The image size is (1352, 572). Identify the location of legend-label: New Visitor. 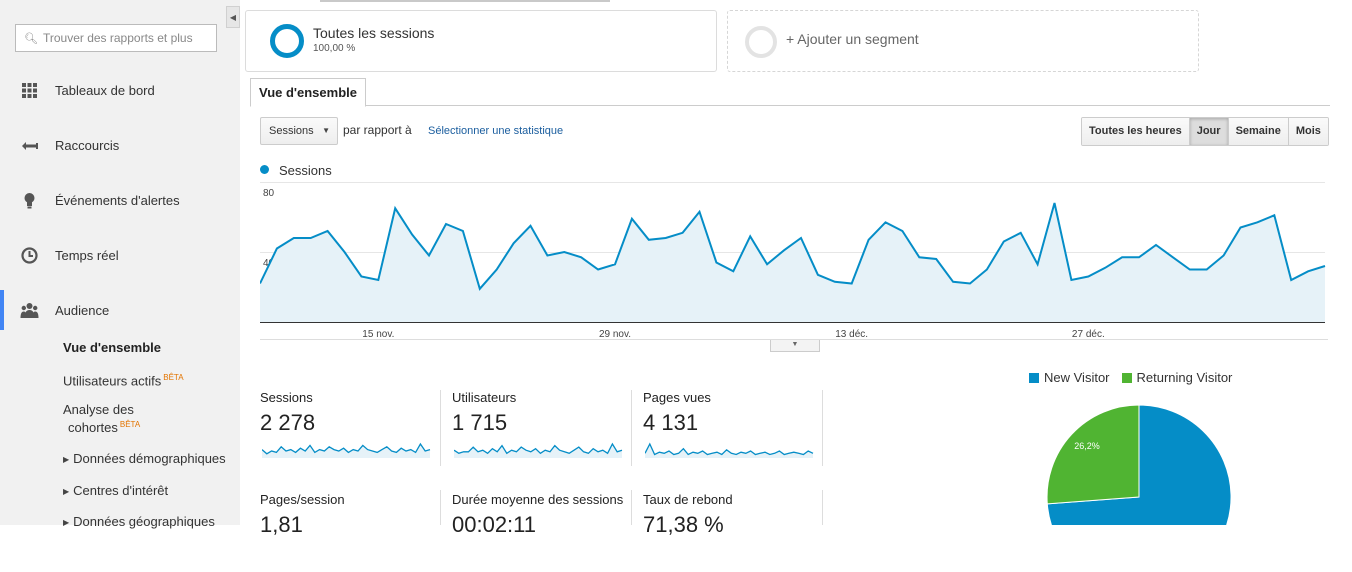
(1077, 377).